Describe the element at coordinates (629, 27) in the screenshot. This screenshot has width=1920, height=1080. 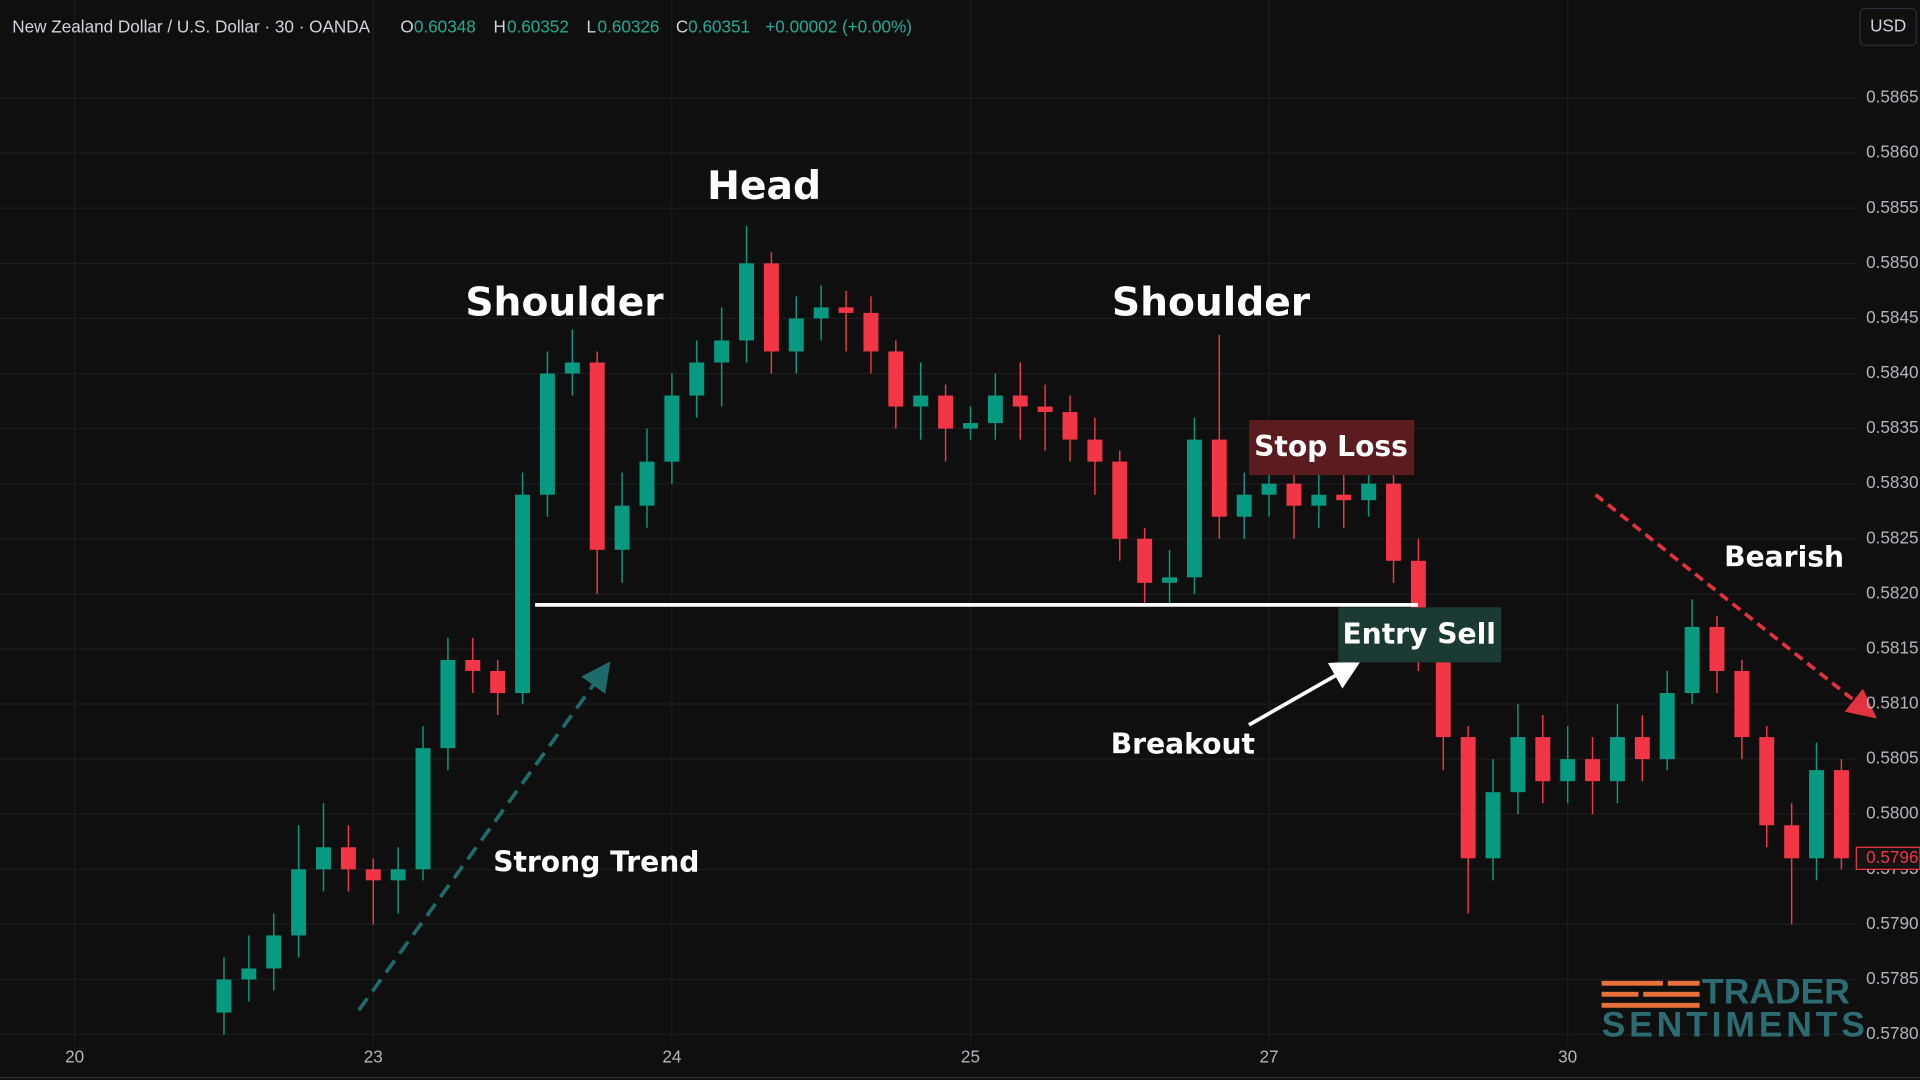
I see `ohlc-value: 0.60326` at that location.